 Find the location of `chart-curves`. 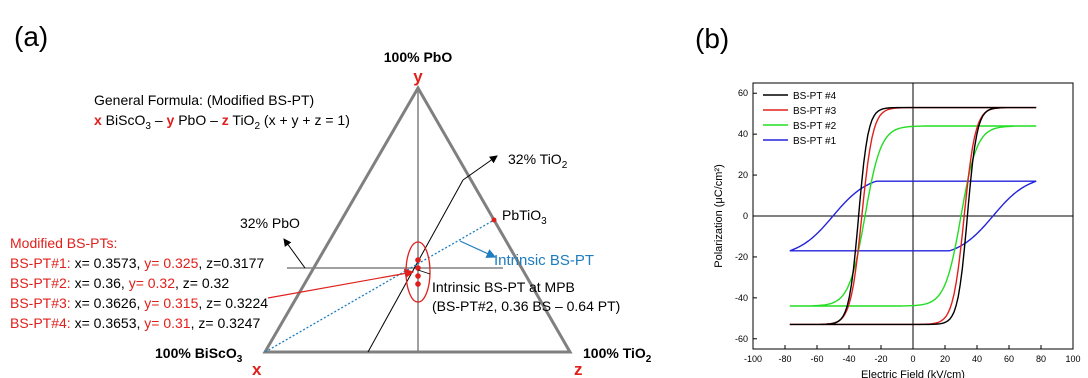

chart-curves is located at coordinates (913, 216).